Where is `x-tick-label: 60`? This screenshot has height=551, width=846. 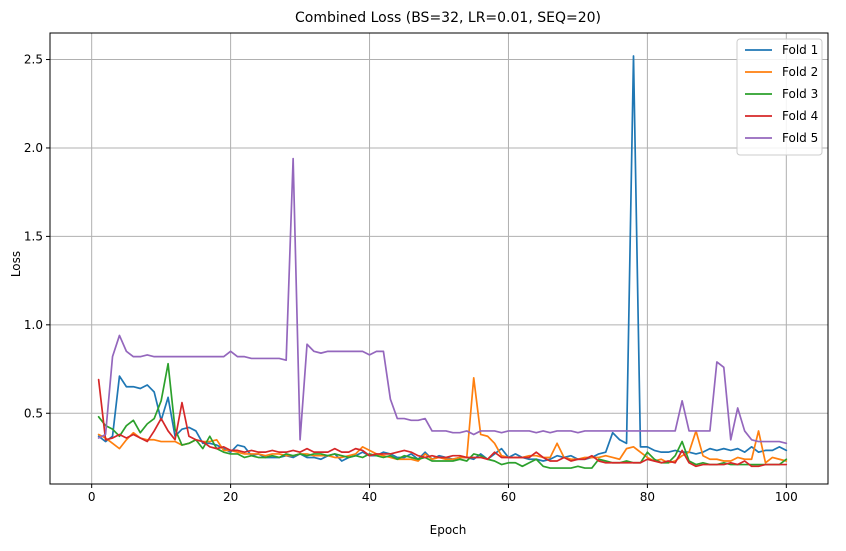
x-tick-label: 60 is located at coordinates (508, 497).